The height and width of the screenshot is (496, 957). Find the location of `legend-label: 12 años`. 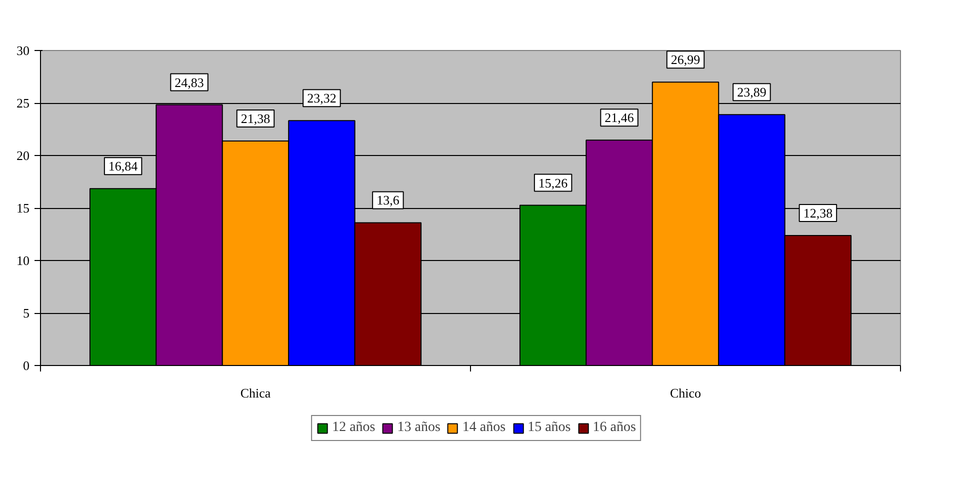

legend-label: 12 años is located at coordinates (354, 428).